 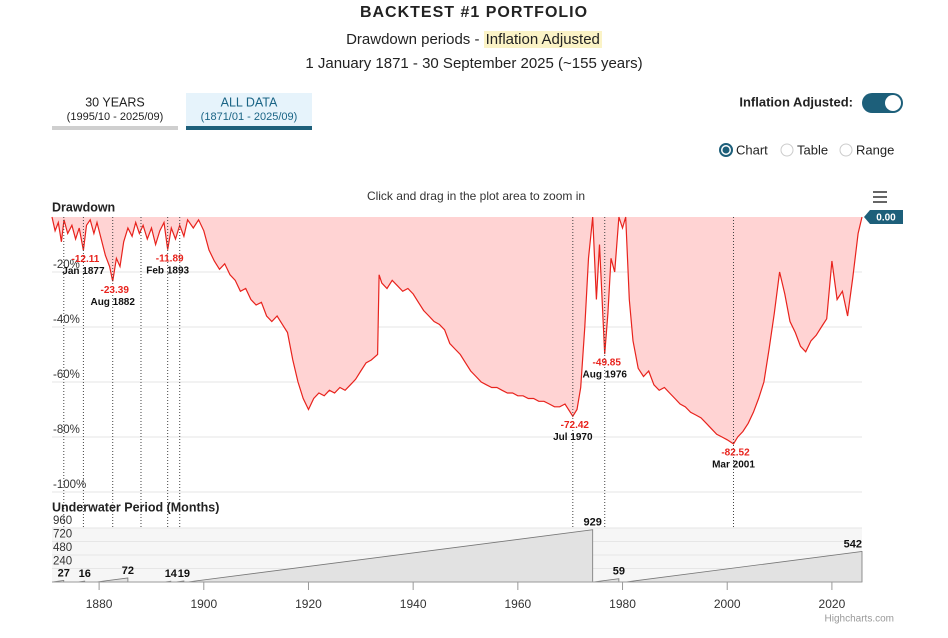 What do you see at coordinates (115, 290) in the screenshot?
I see `annotation-value: -23.39` at bounding box center [115, 290].